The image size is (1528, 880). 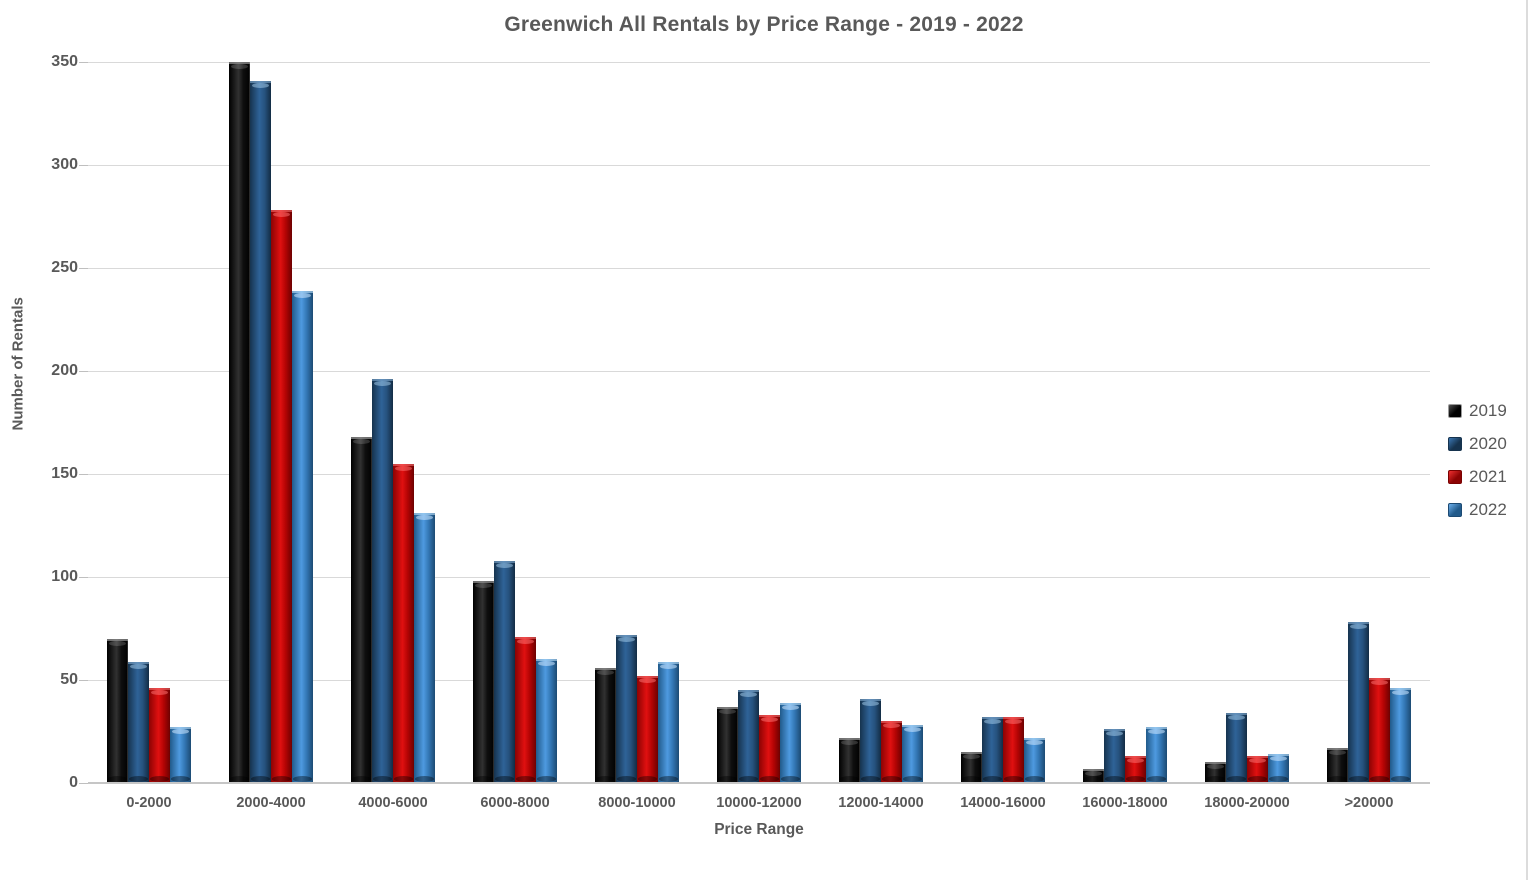 I want to click on legend-item-2021: 2021, so click(x=1477, y=476).